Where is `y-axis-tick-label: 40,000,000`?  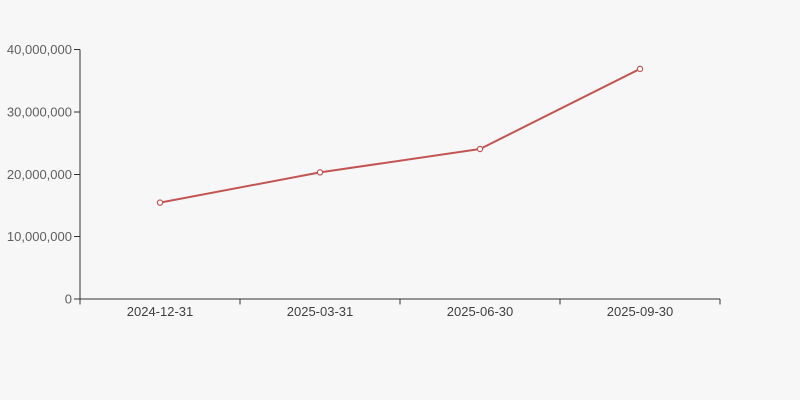
y-axis-tick-label: 40,000,000 is located at coordinates (39, 49).